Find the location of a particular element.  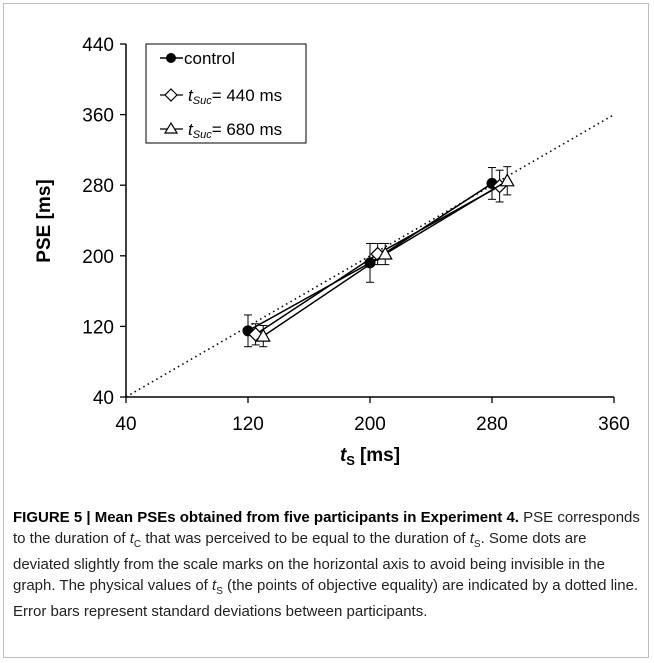

y-tick-label-120: 120 is located at coordinates (98, 327).